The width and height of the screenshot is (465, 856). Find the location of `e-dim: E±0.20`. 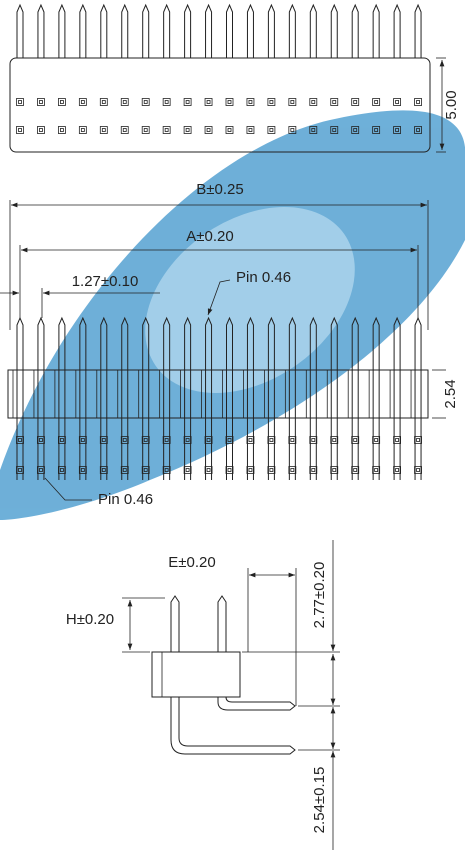

e-dim: E±0.20 is located at coordinates (191, 562).